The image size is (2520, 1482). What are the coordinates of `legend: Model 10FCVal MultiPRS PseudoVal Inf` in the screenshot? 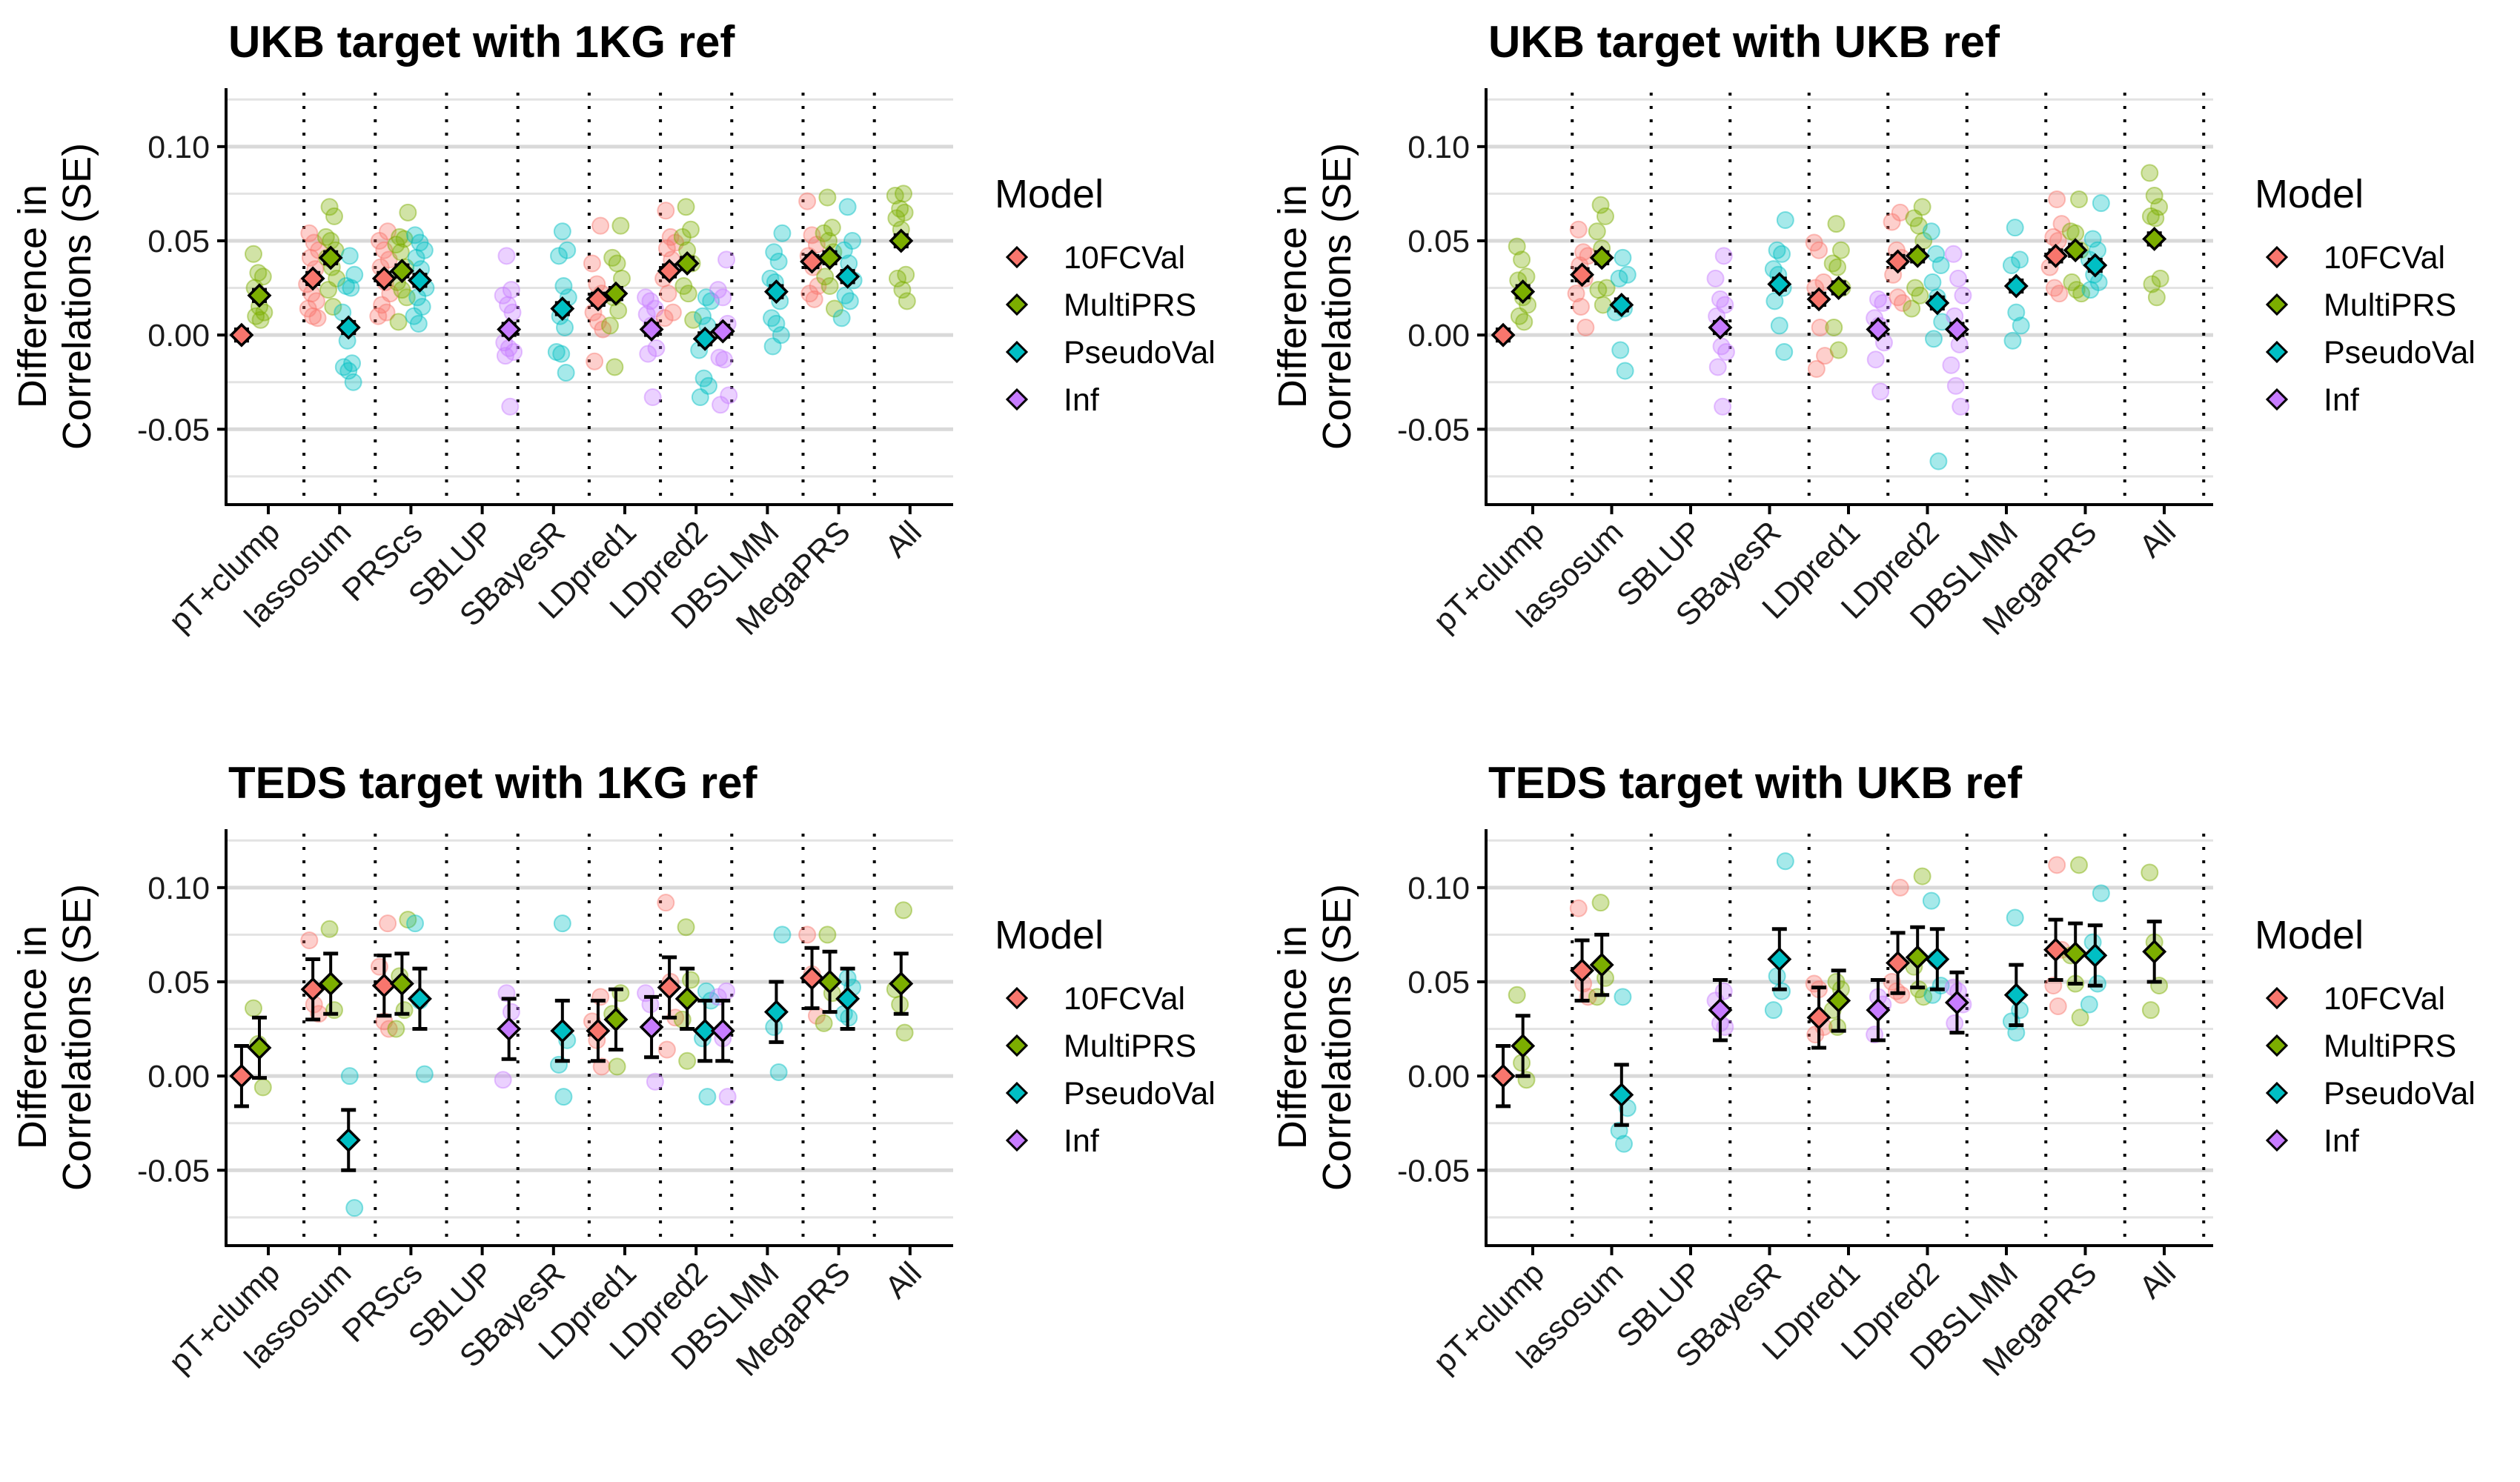 It's located at (1105, 1036).